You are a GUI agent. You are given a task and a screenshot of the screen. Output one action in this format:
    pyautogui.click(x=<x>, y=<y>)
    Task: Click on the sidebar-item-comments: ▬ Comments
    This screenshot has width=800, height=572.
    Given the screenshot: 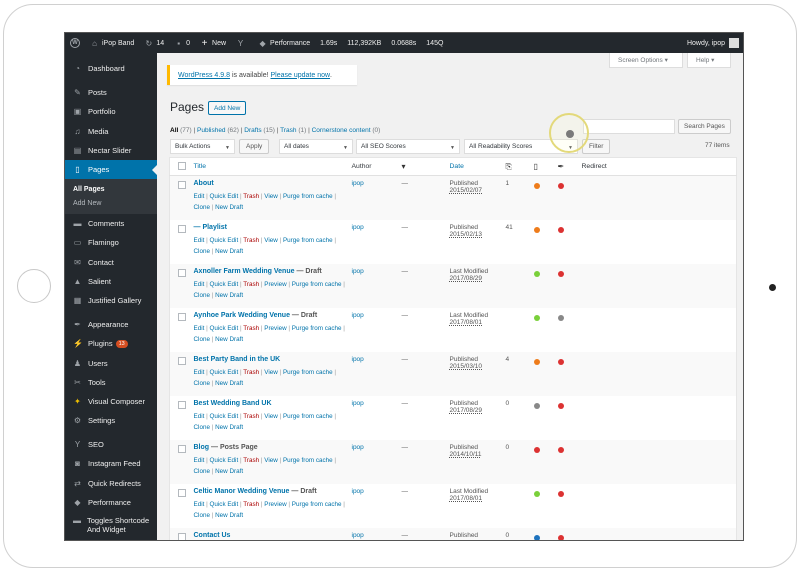 What is the action you would take?
    pyautogui.click(x=111, y=223)
    